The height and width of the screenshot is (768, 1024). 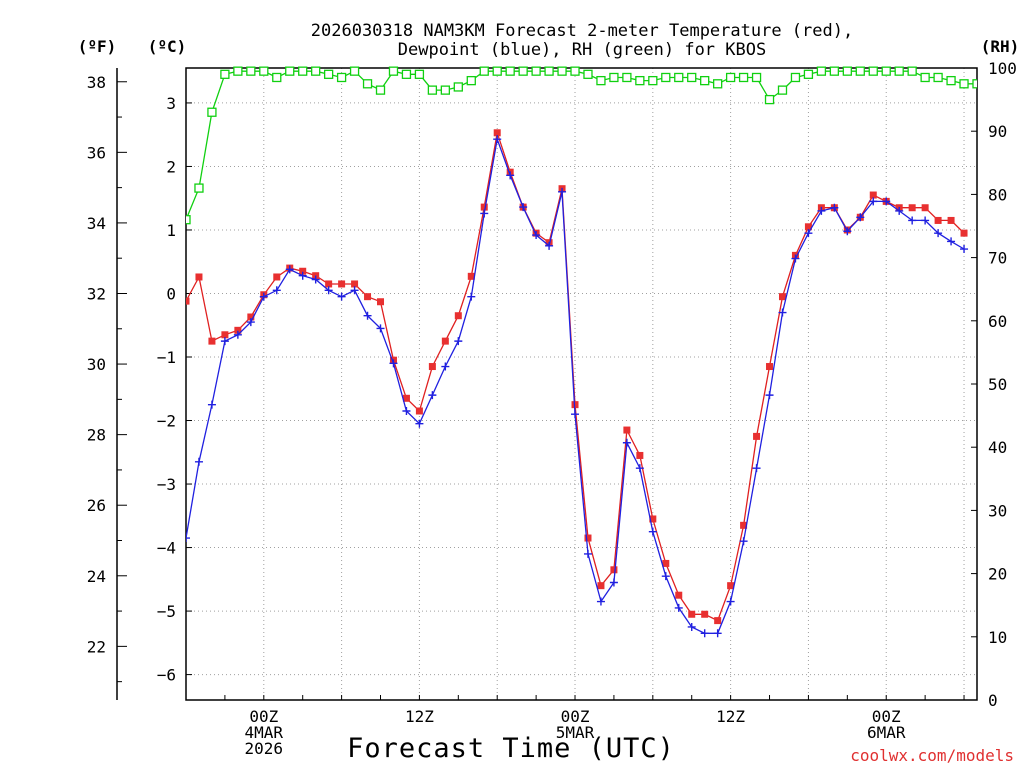 I want to click on x-tick-label: 6MAR, so click(x=886, y=732).